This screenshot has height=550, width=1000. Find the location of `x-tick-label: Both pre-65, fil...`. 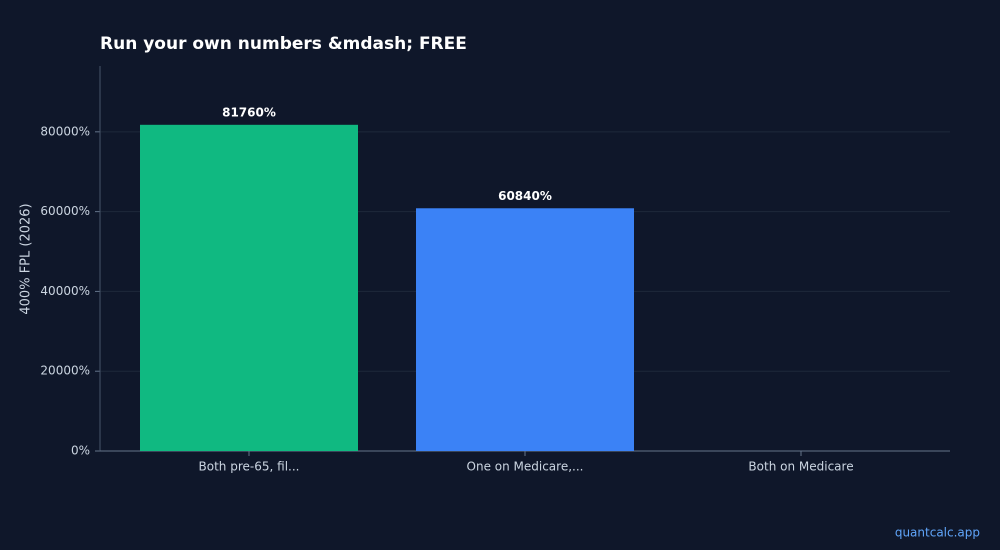

x-tick-label: Both pre-65, fil... is located at coordinates (249, 467).